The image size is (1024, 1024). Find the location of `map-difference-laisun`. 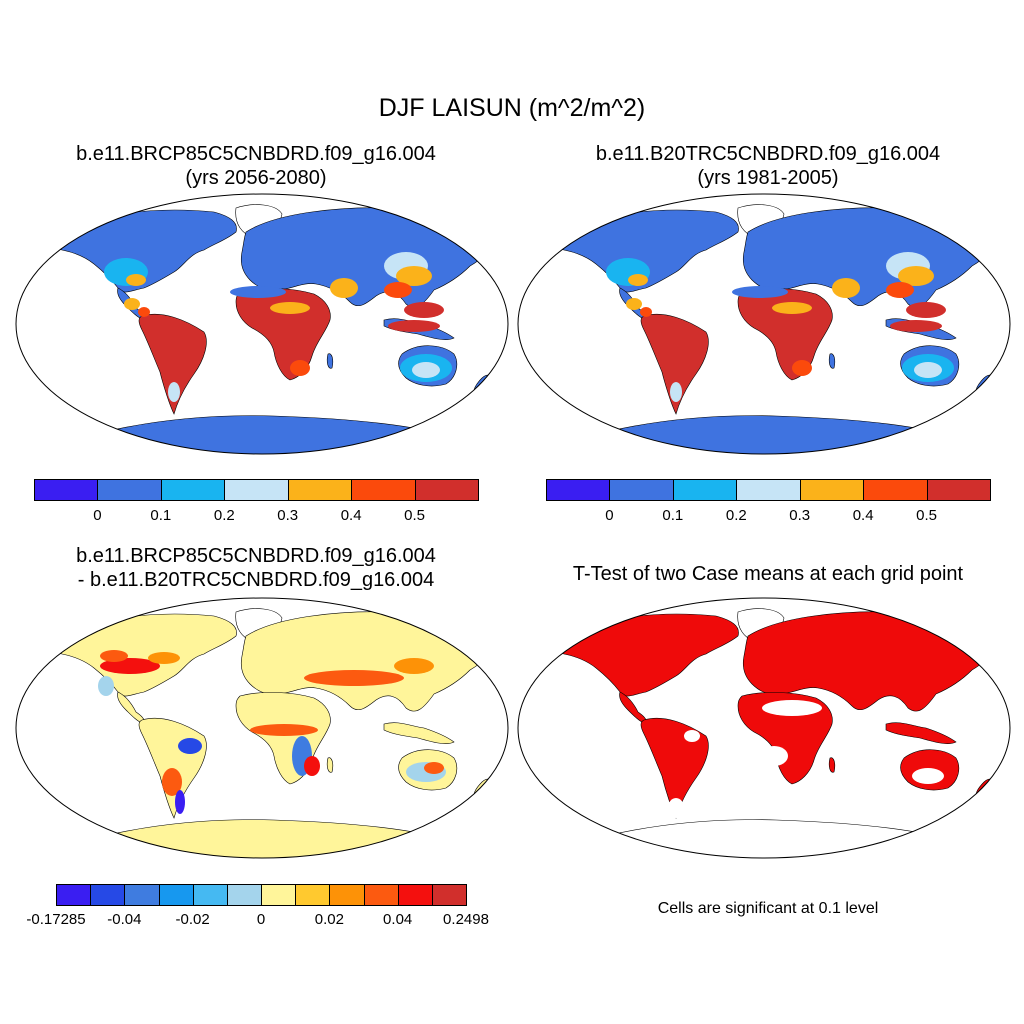

map-difference-laisun is located at coordinates (262, 728).